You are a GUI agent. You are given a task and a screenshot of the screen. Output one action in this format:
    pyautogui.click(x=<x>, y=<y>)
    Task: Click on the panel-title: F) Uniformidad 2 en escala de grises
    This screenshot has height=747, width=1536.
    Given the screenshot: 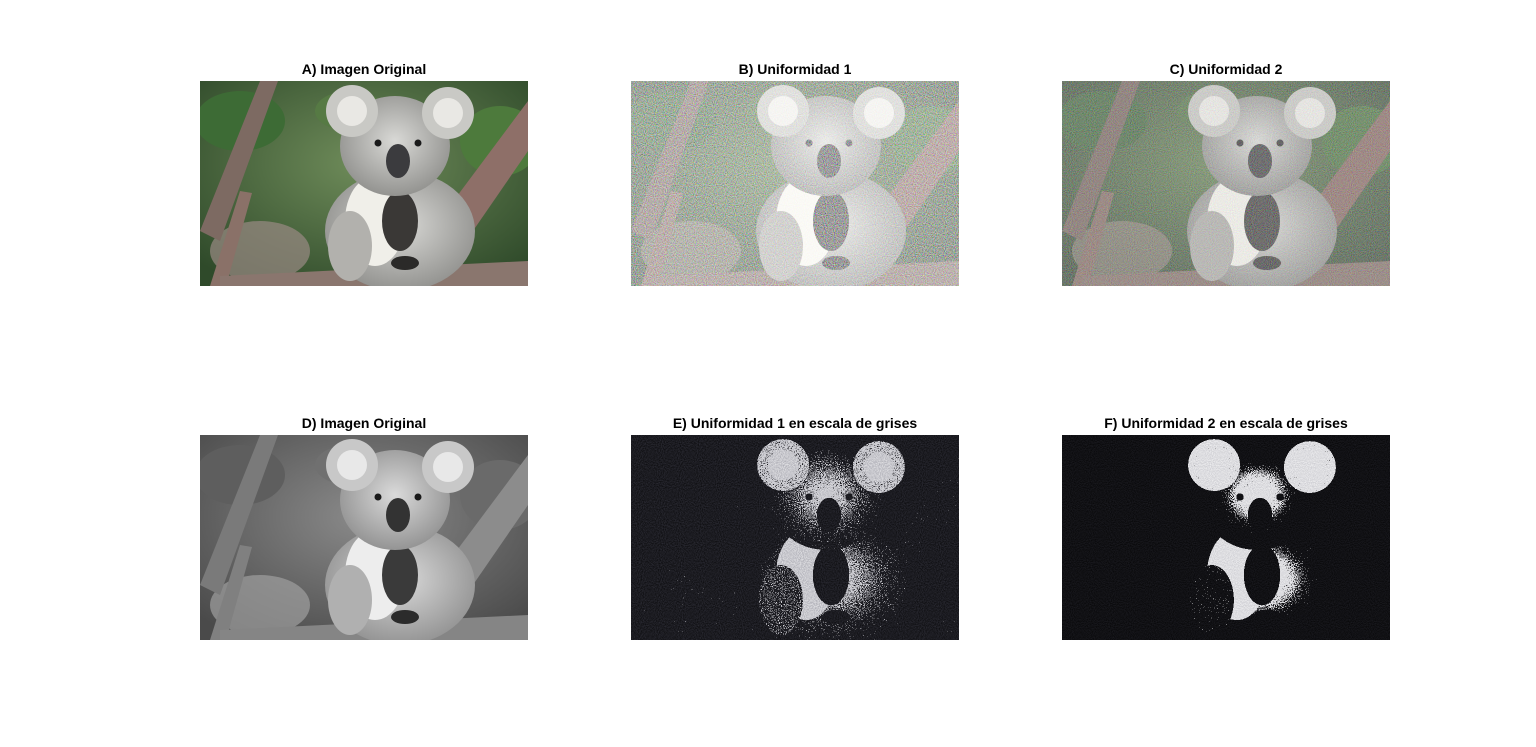 What is the action you would take?
    pyautogui.click(x=1226, y=423)
    